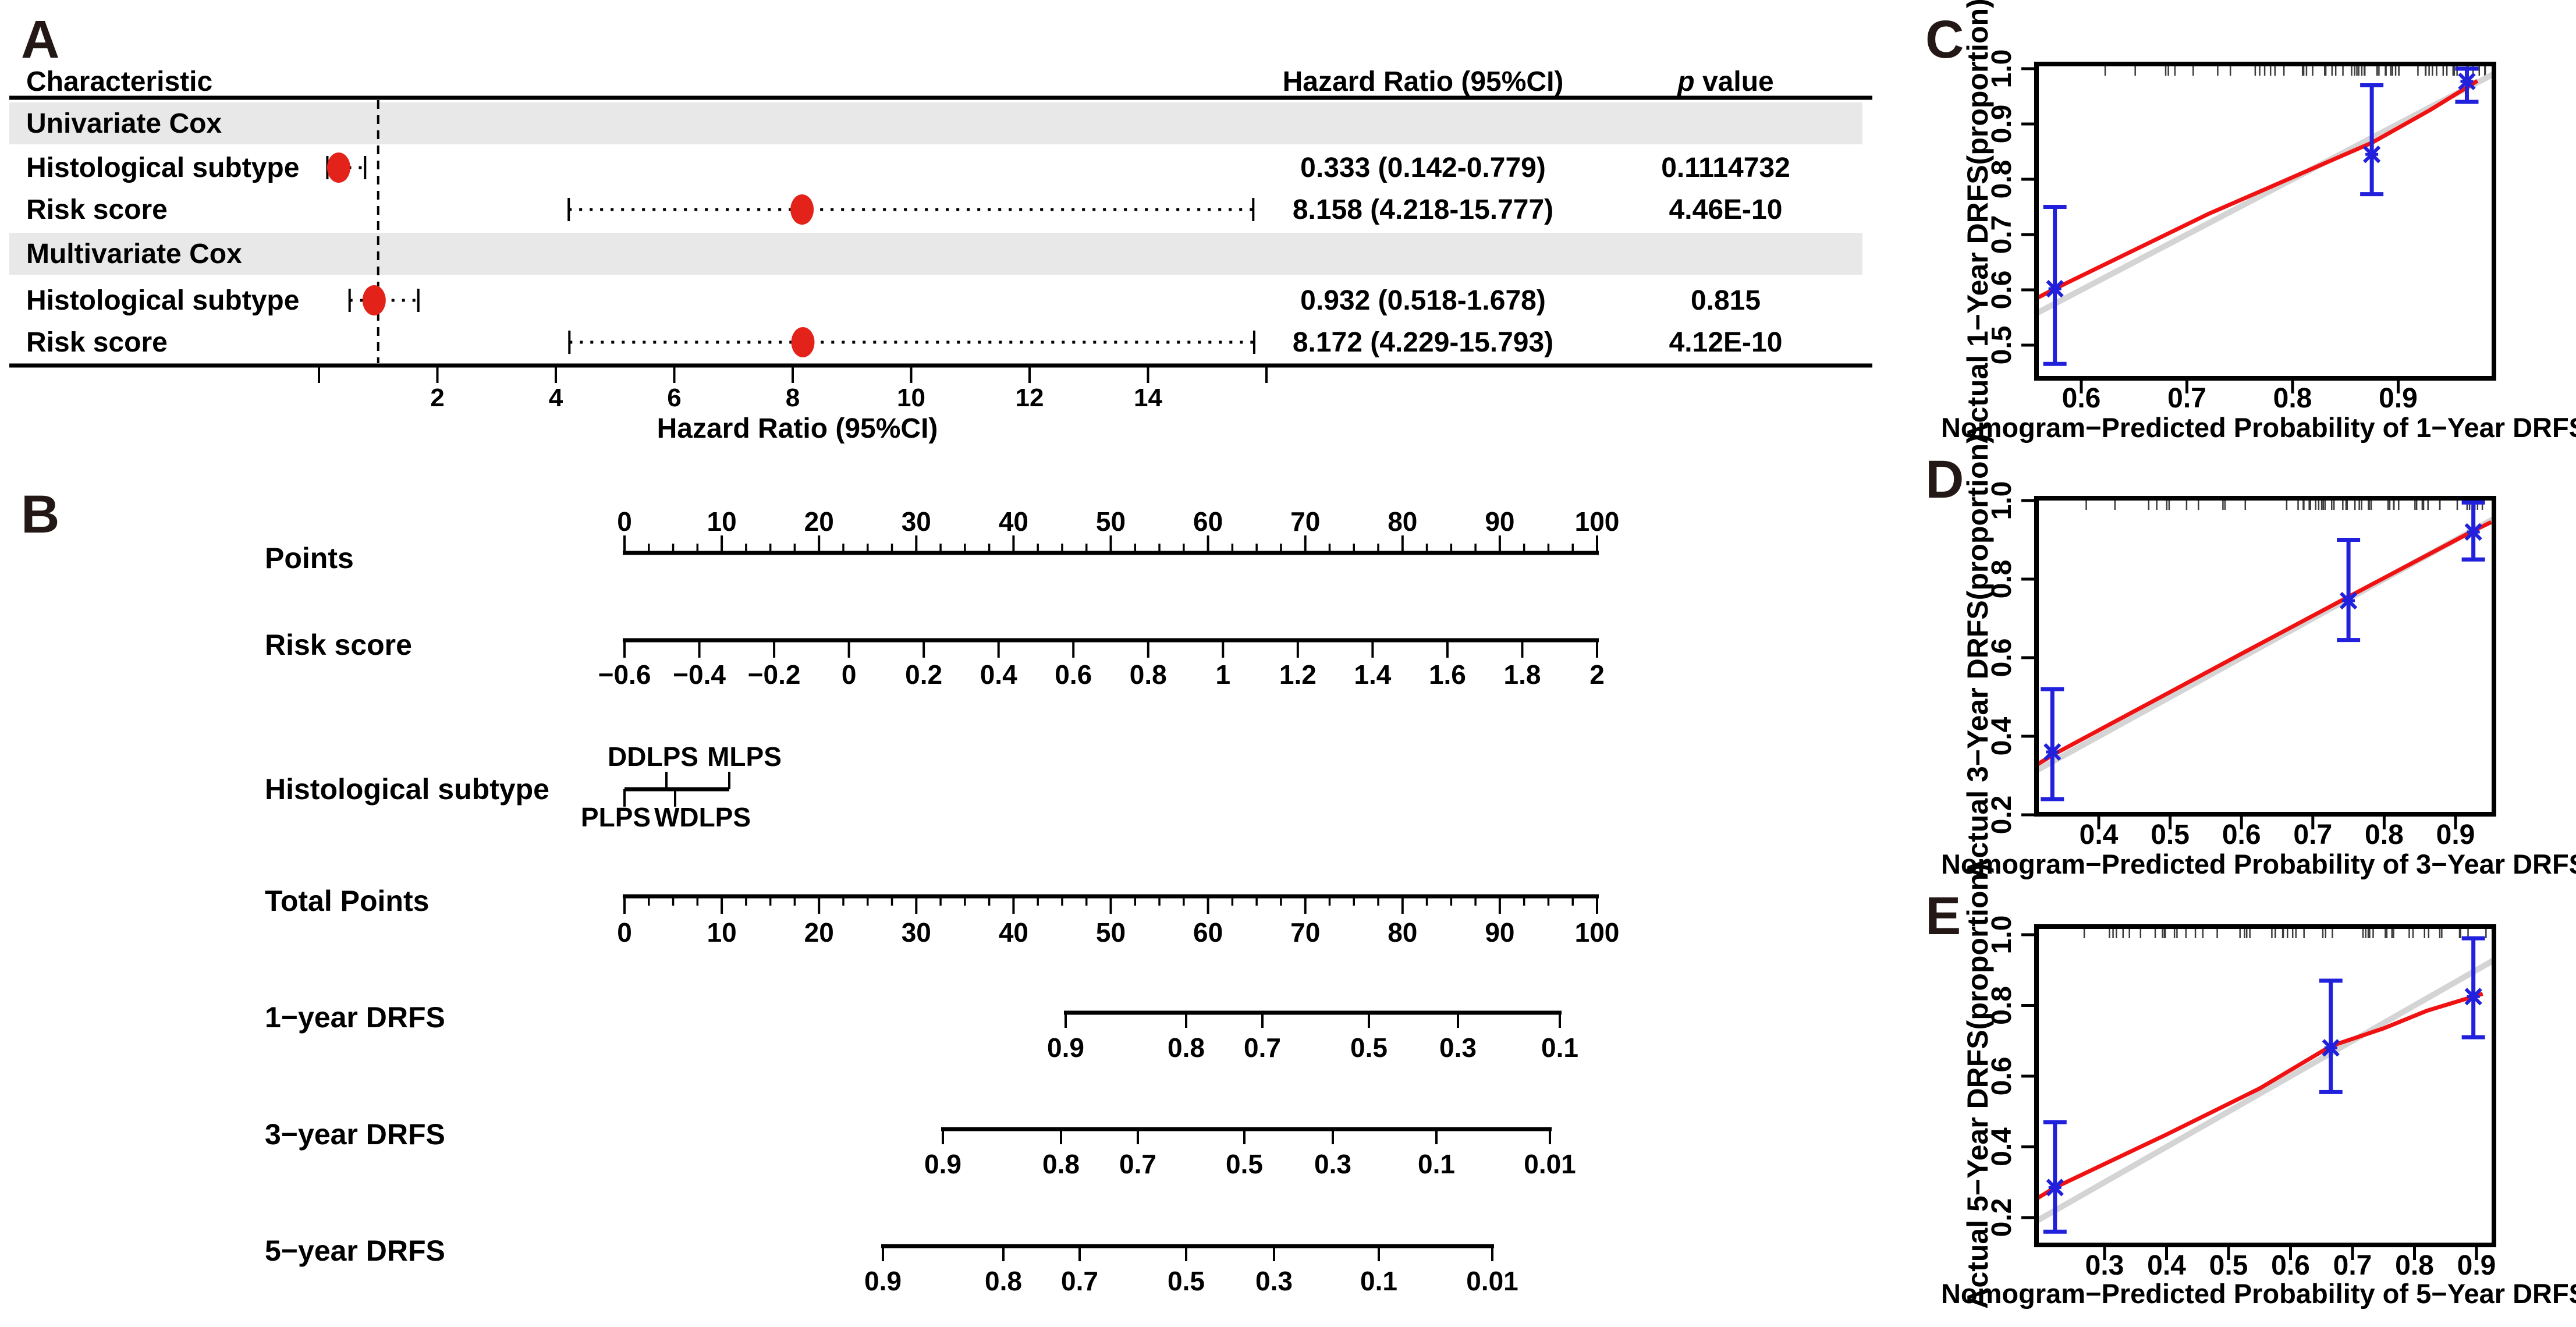  What do you see at coordinates (682, 786) in the screenshot?
I see `histological-subtype-scale: DDLPS MLPS PLPS WDLPS` at bounding box center [682, 786].